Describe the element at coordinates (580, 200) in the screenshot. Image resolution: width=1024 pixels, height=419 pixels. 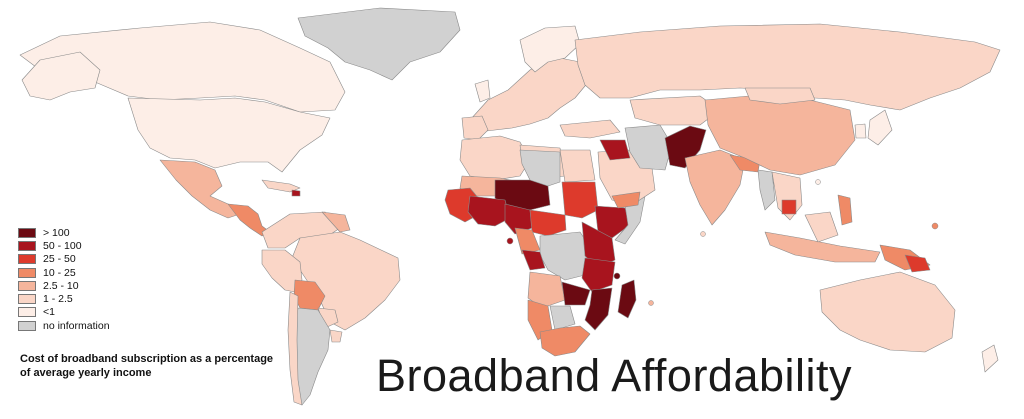
I see `region-sudan` at that location.